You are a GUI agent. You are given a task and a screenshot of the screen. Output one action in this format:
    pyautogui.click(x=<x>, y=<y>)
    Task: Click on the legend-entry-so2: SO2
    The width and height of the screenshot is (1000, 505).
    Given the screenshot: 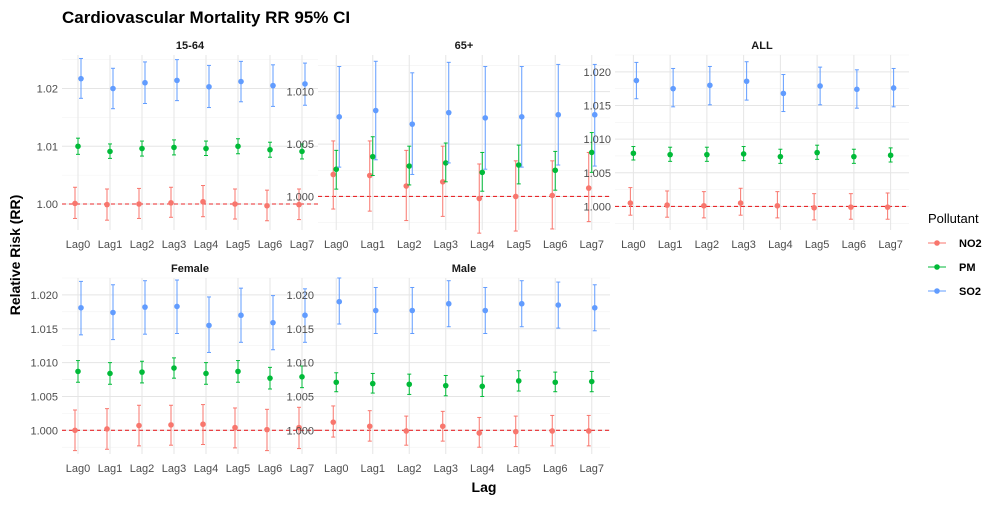 What is the action you would take?
    pyautogui.click(x=954, y=292)
    